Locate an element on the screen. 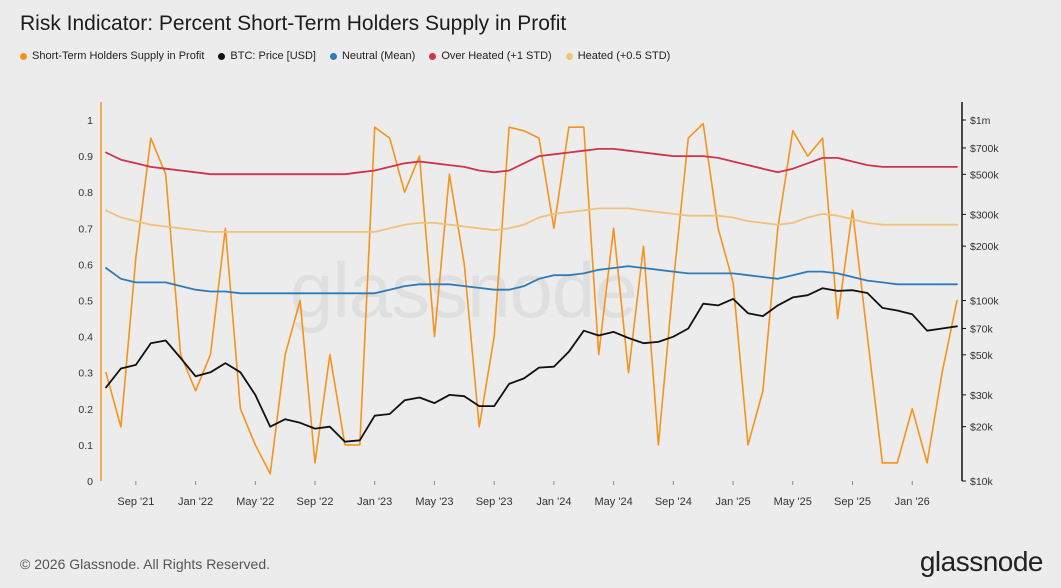 This screenshot has width=1061, height=588. legend-dot-btc-price is located at coordinates (222, 56).